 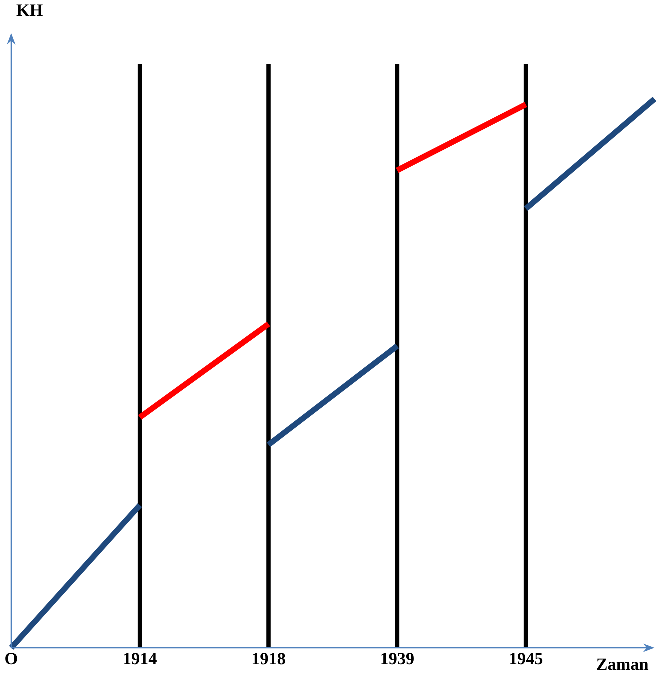 I want to click on x-tick-label: 1939, so click(x=398, y=659).